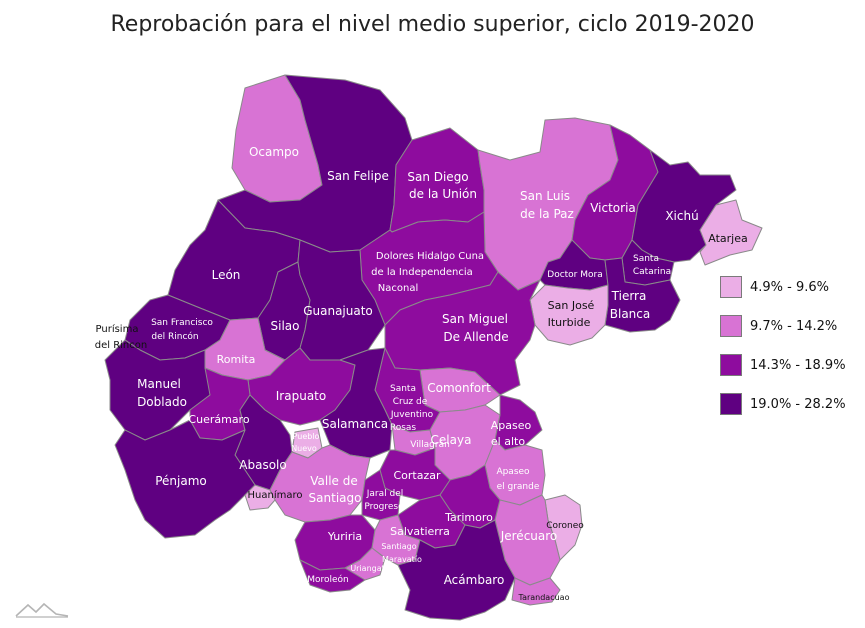  Describe the element at coordinates (630, 314) in the screenshot. I see `label-tierra-blanca-2: Blanca` at that location.